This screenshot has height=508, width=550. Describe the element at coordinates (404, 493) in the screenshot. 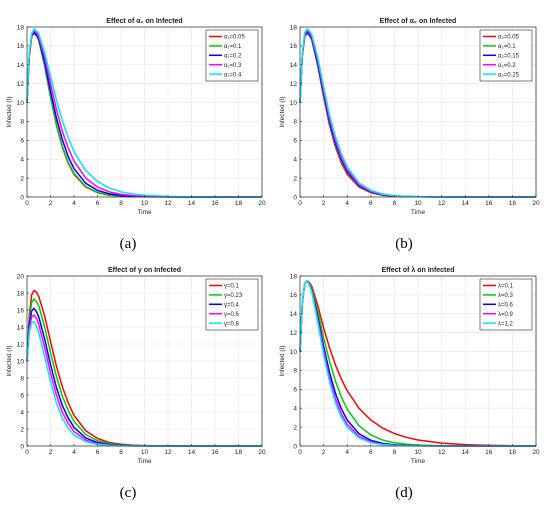

I see `panel-caption: (d)` at that location.